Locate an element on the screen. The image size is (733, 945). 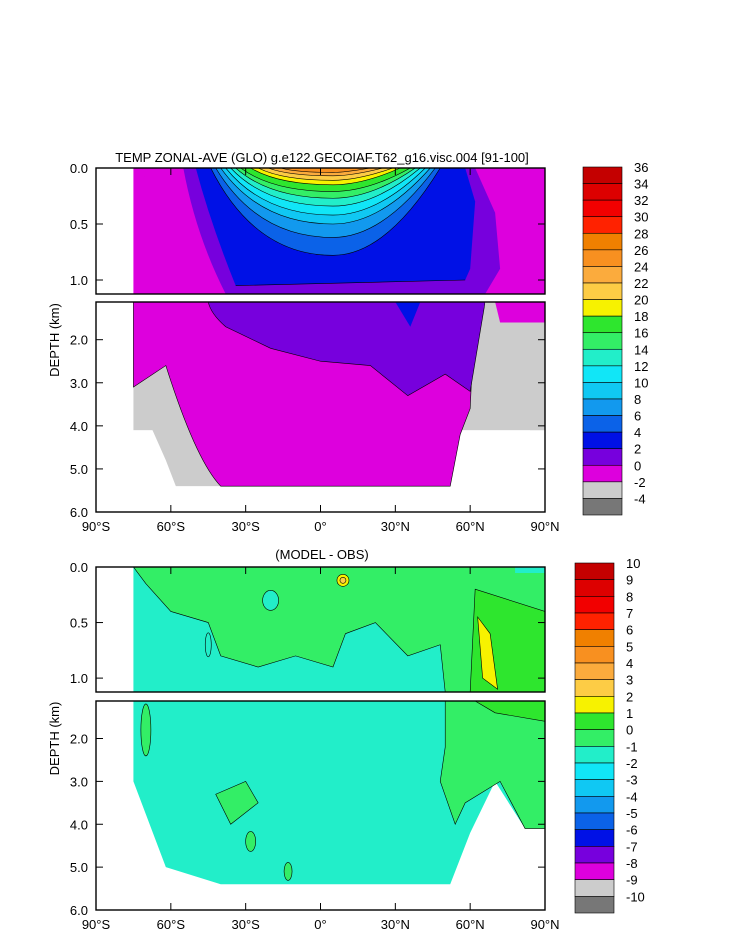
temp-cold-seafloor is located at coordinates (177, 434).